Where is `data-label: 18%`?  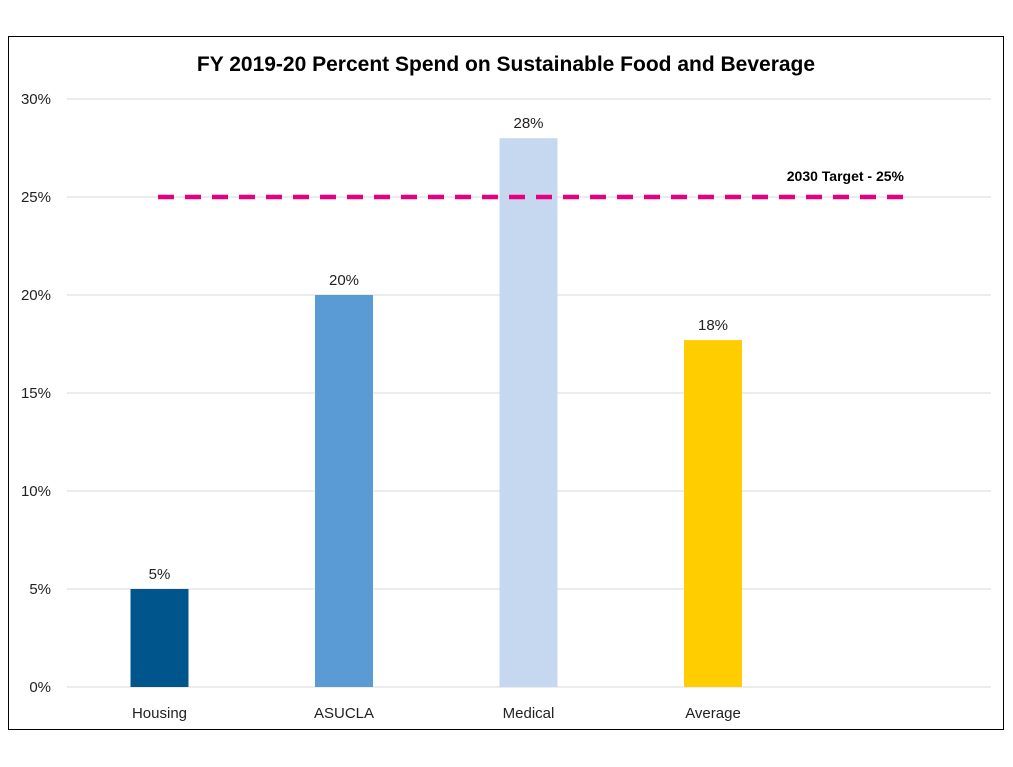
data-label: 18% is located at coordinates (713, 325).